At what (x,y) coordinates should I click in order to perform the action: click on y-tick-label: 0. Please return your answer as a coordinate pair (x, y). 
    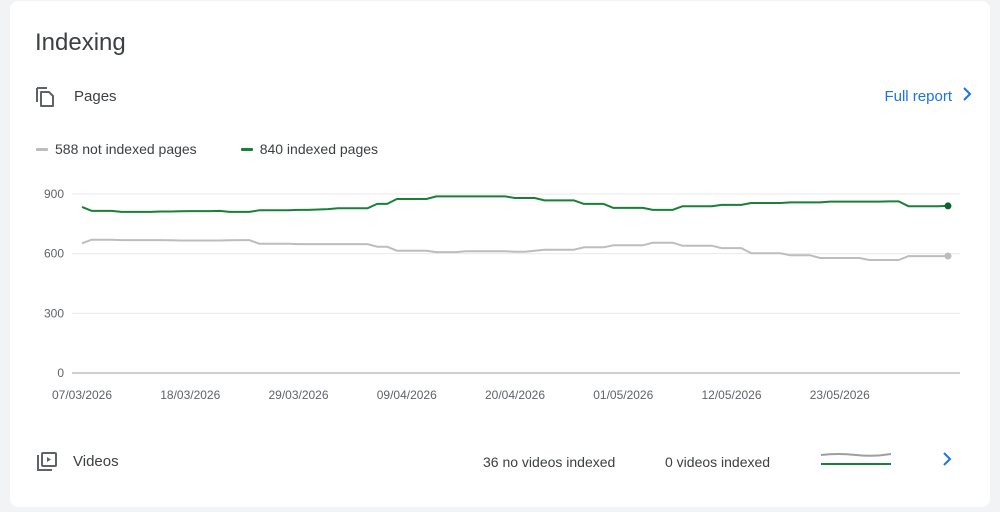
    Looking at the image, I should click on (60, 373).